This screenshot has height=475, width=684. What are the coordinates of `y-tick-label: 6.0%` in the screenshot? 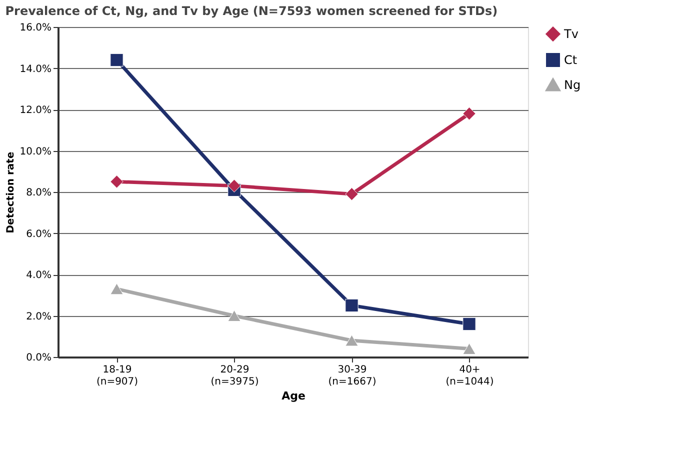 It's located at (39, 234).